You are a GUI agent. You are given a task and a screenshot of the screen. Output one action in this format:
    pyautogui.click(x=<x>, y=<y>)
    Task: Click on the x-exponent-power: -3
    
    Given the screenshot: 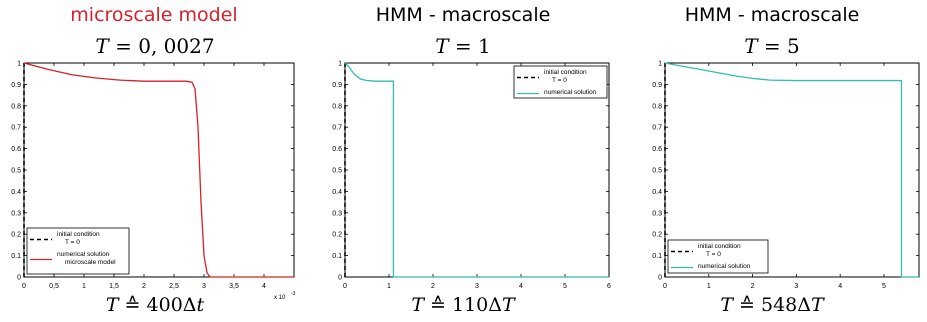 What is the action you would take?
    pyautogui.click(x=293, y=294)
    